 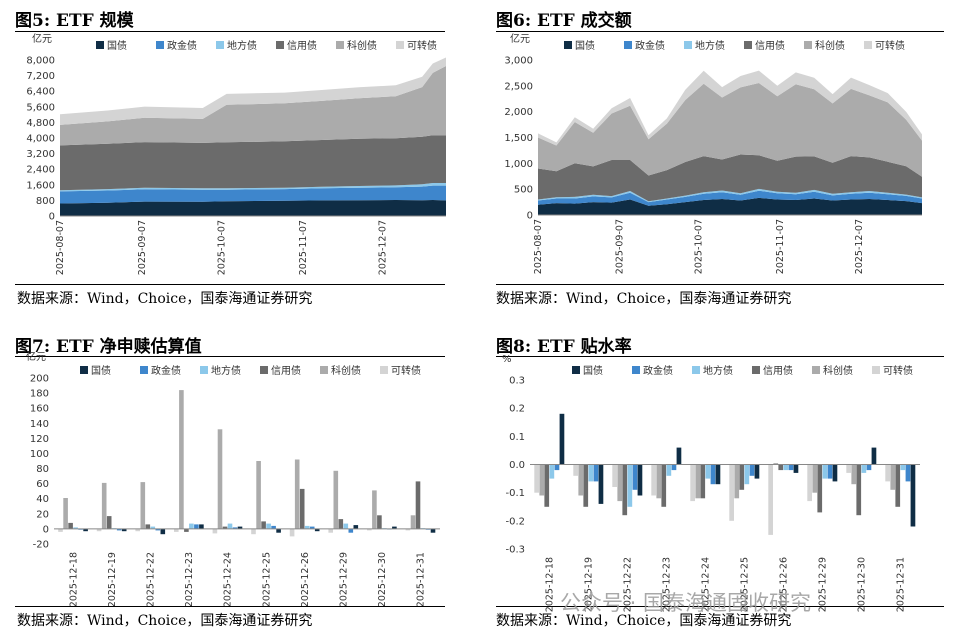 I want to click on x-tick-label: 2025-12-23, so click(x=189, y=579).